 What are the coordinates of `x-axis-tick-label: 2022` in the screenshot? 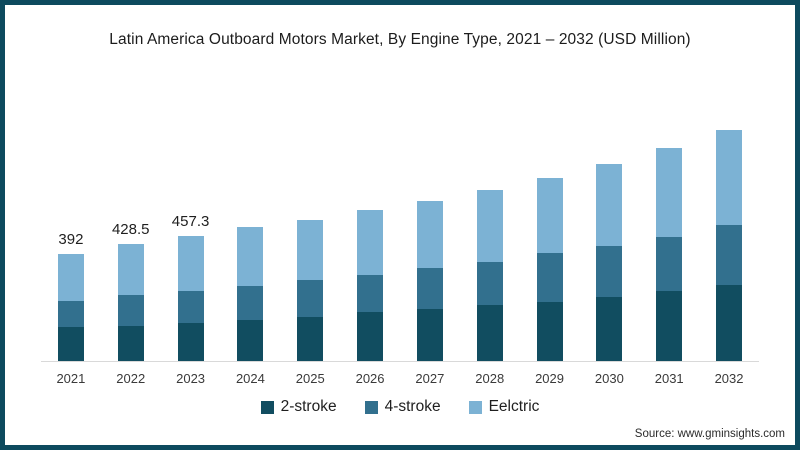 It's located at (131, 378).